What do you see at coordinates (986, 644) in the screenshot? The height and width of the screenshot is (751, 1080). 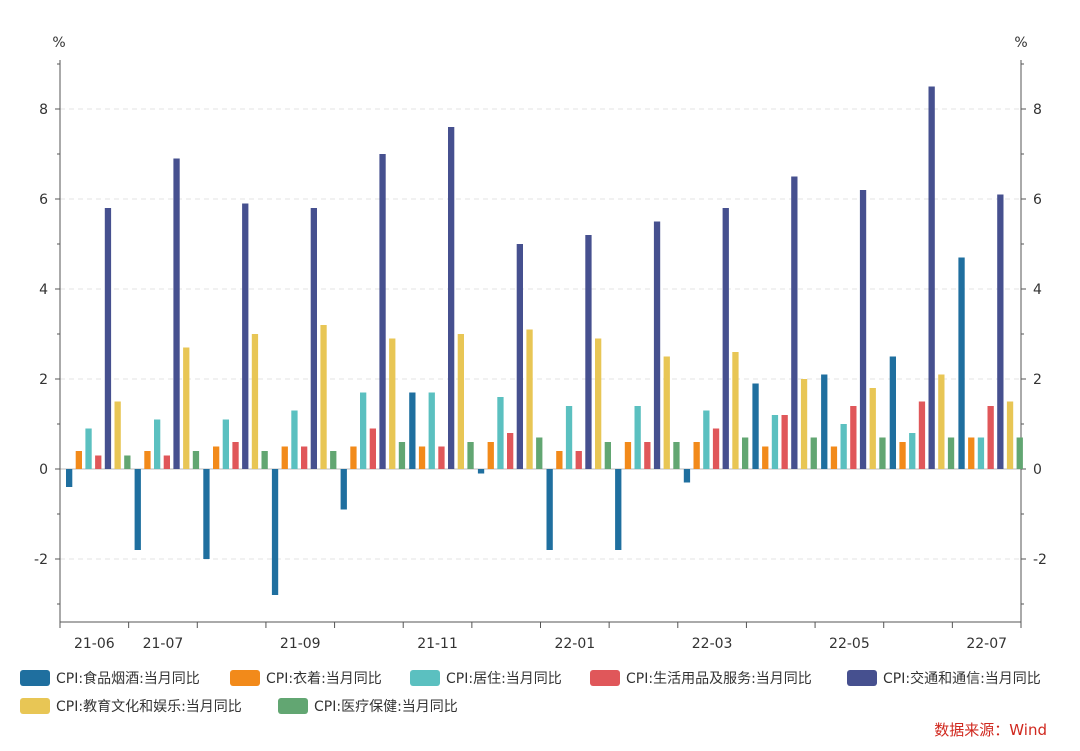 I see `x-tick-label: 22-07` at bounding box center [986, 644].